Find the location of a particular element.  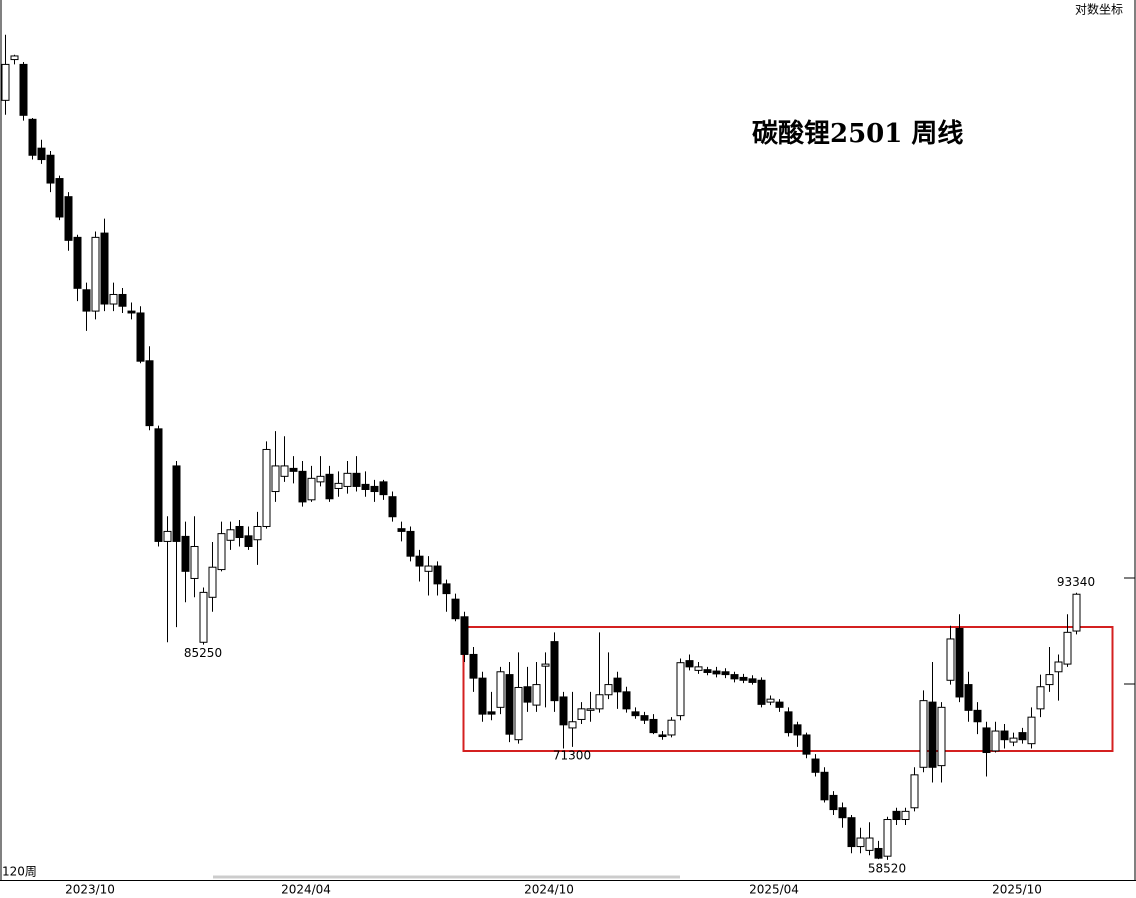

x-tick-label: 2025/10 is located at coordinates (1017, 890).